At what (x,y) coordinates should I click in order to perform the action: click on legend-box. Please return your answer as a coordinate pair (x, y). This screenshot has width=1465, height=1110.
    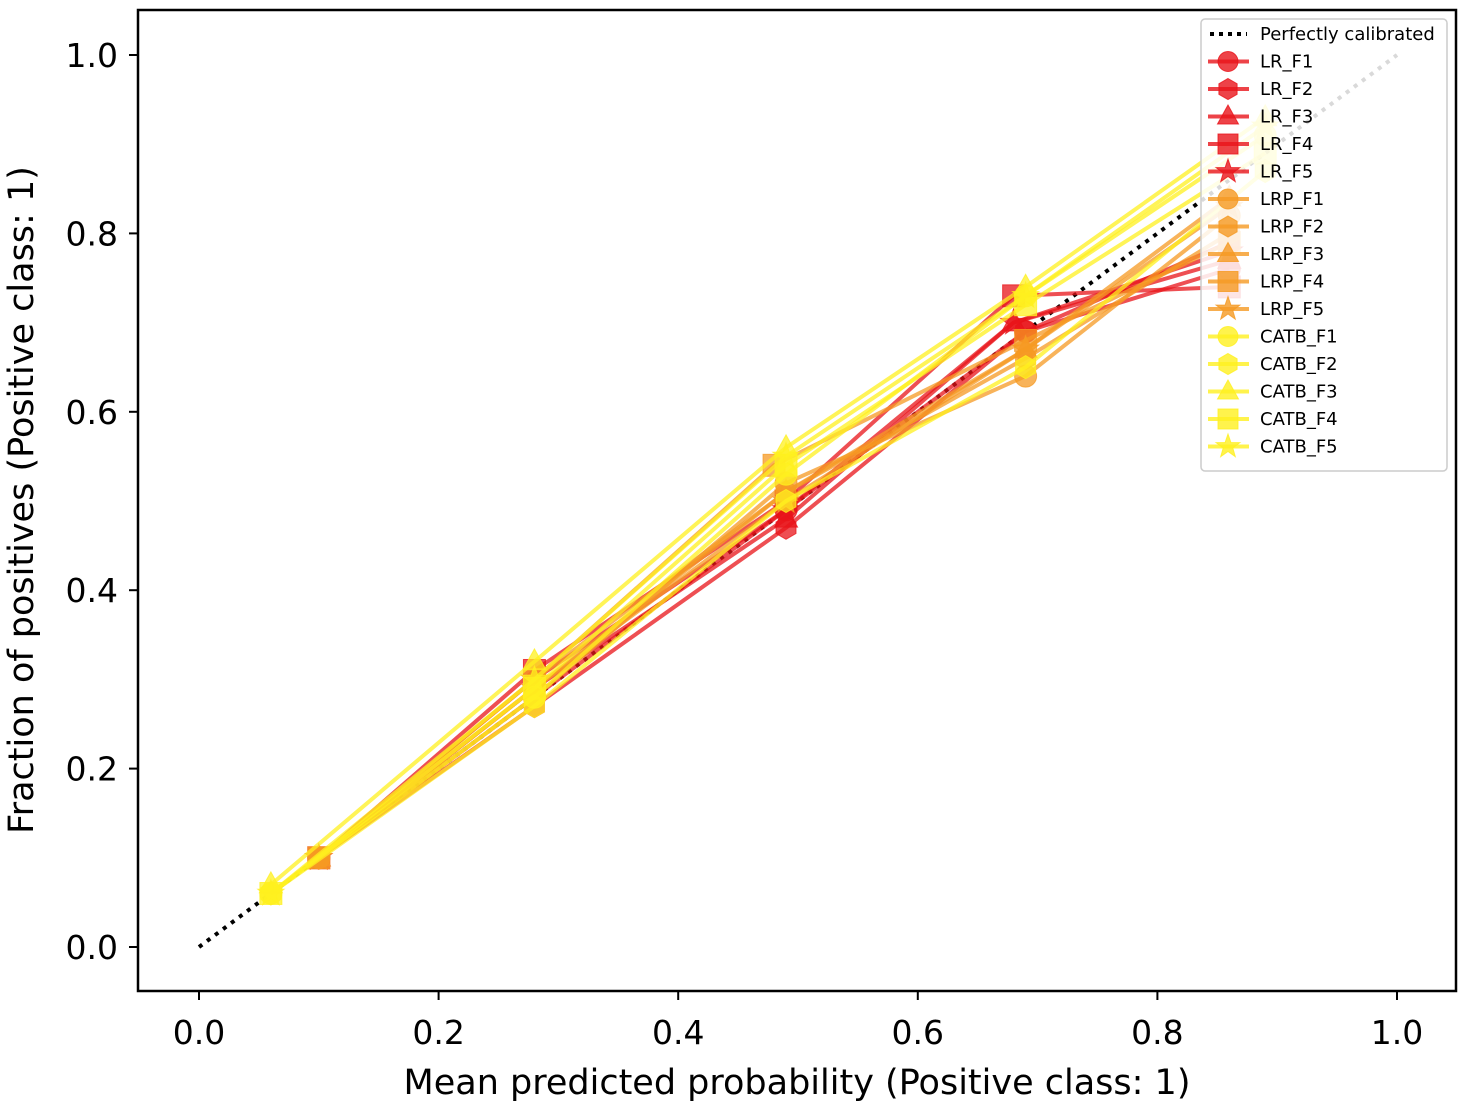
    Looking at the image, I should click on (1324, 245).